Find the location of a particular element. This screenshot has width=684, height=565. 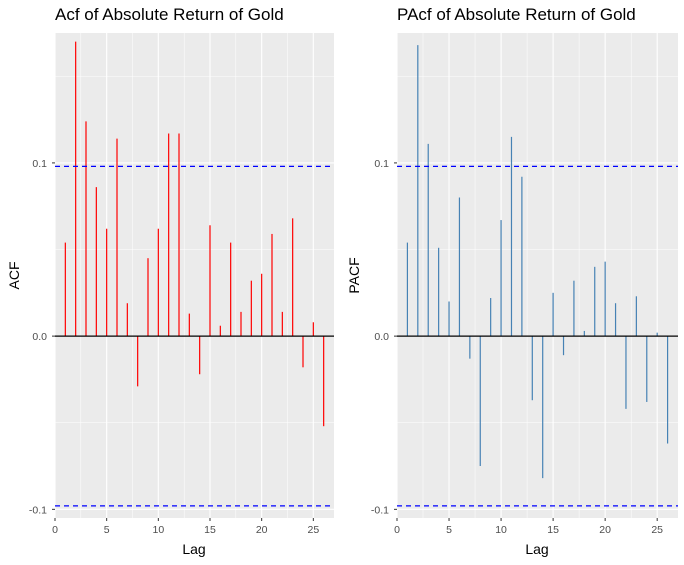

acf-x-tick-label: 20 is located at coordinates (262, 530).